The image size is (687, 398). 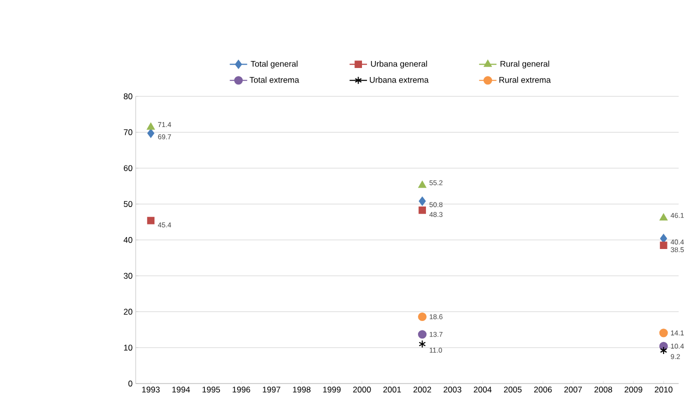 What do you see at coordinates (128, 133) in the screenshot?
I see `y-tick-label: 70` at bounding box center [128, 133].